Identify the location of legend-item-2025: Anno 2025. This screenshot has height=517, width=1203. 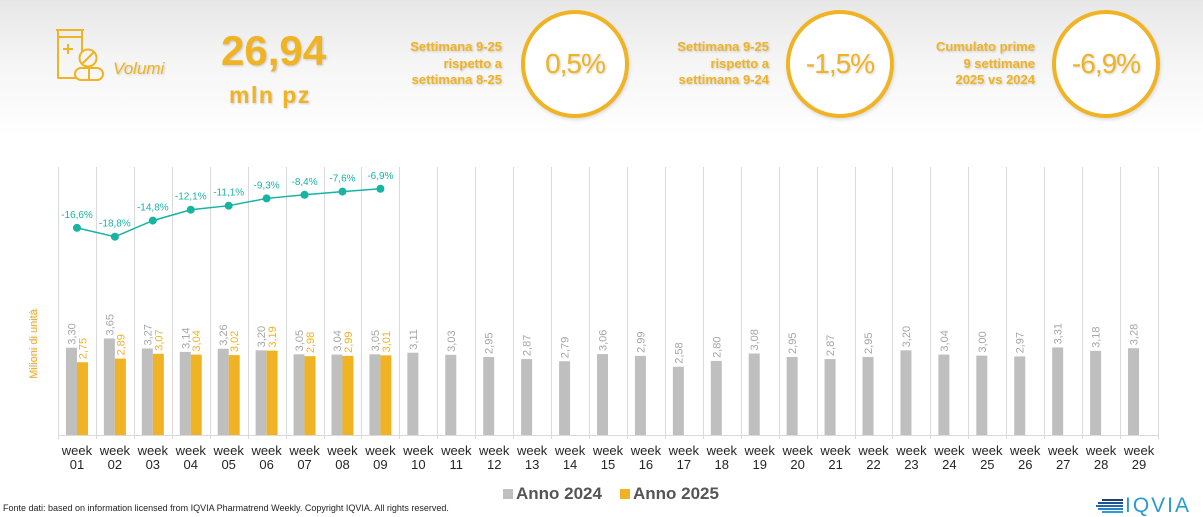
(669, 494).